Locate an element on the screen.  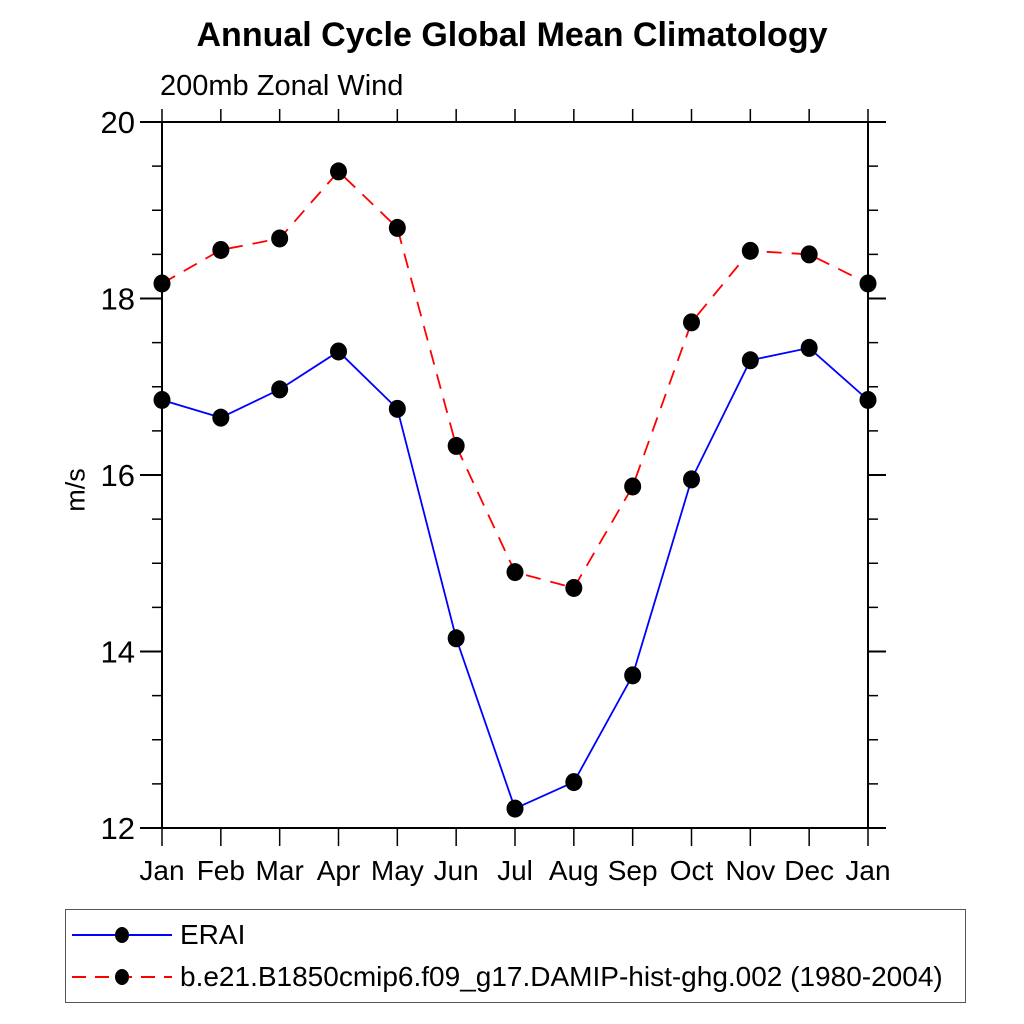
chart-title: Annual Cycle Global Mean Climatology is located at coordinates (512, 35).